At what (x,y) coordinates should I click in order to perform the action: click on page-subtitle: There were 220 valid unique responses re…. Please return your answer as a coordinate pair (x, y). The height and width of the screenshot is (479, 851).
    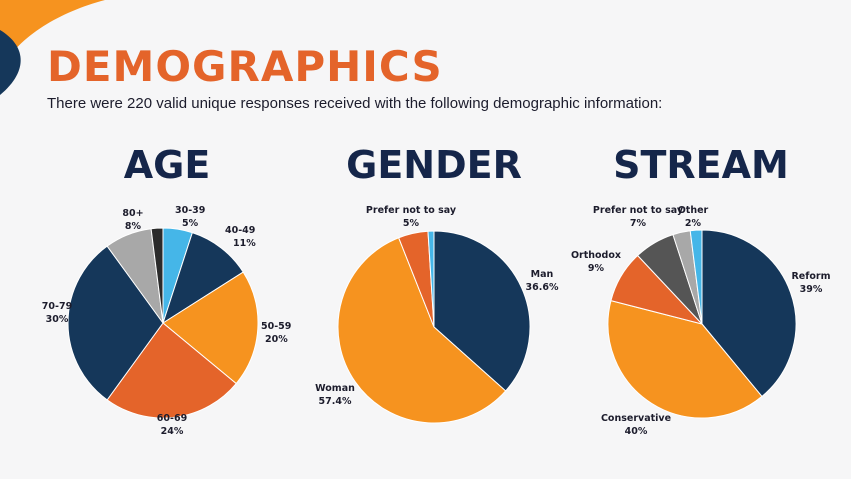
    Looking at the image, I should click on (355, 103).